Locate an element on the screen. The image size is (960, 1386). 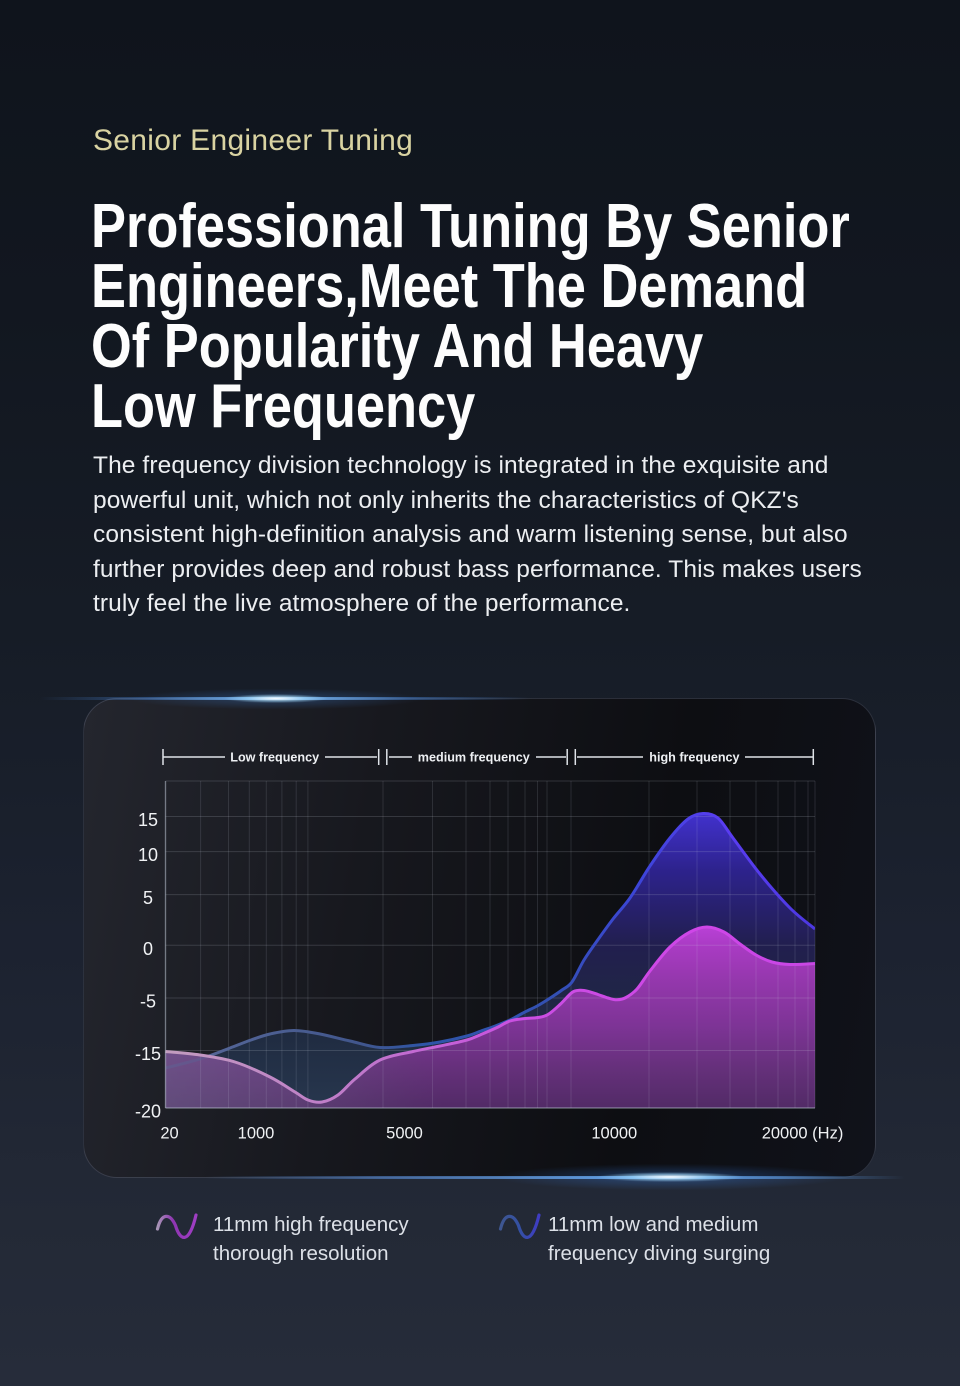
svg-text: 1000 is located at coordinates (256, 1134).